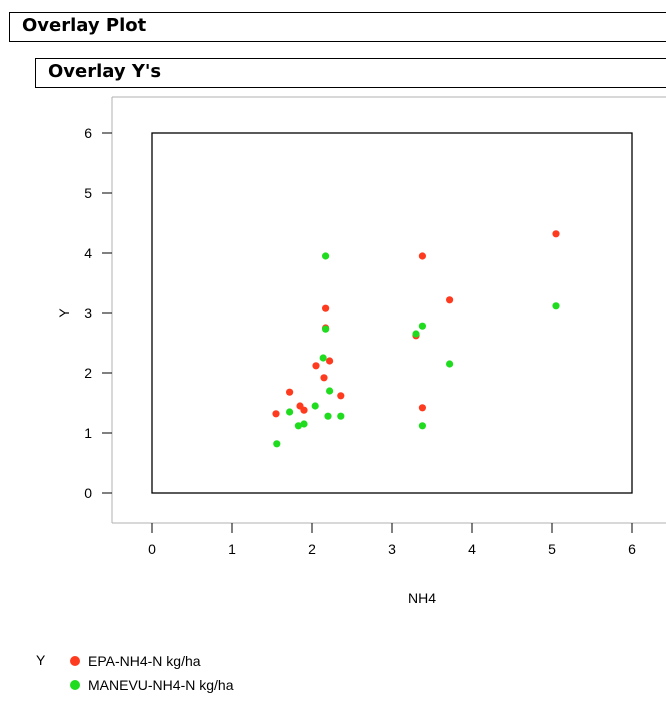 The height and width of the screenshot is (706, 666). I want to click on y-tick-label: 5, so click(88, 193).